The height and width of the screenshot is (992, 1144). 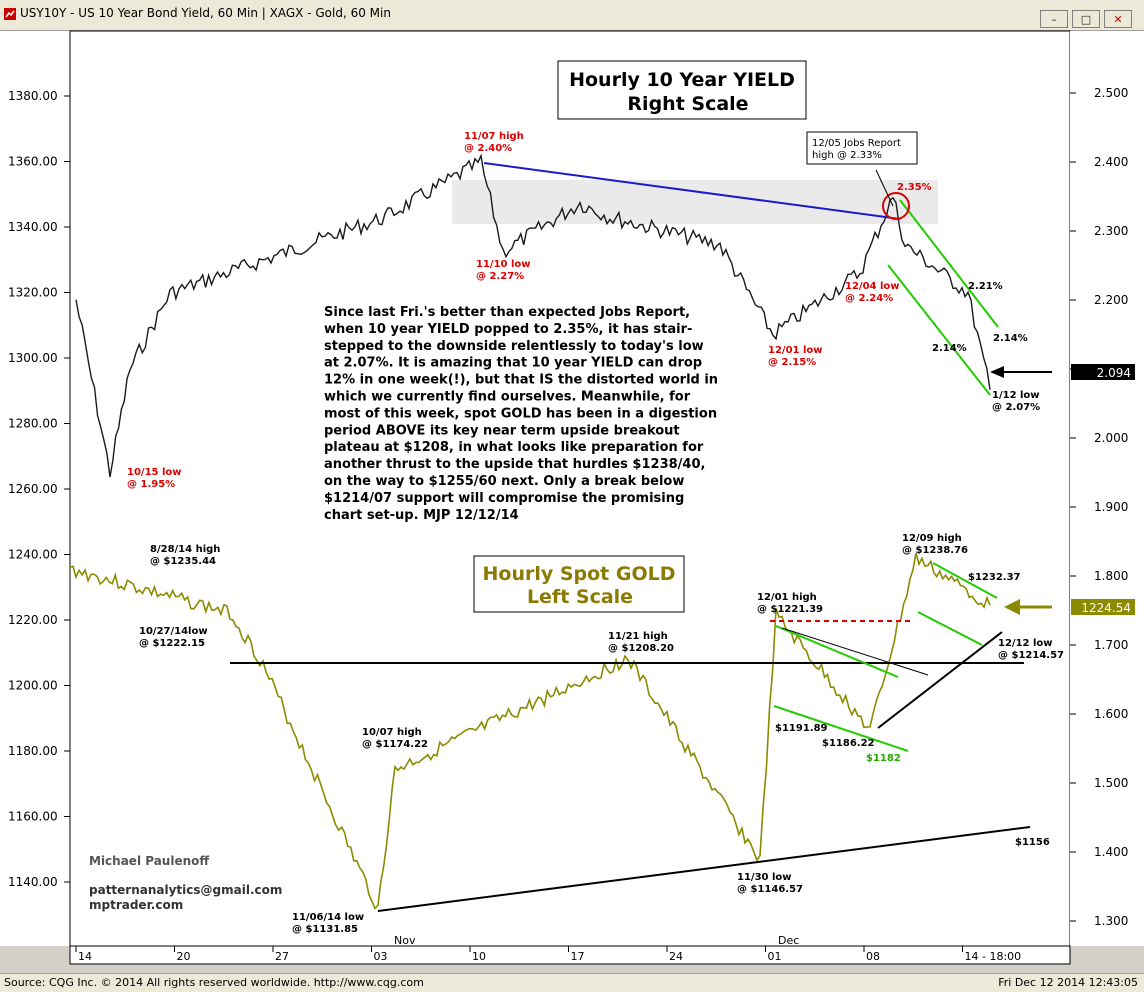 I want to click on close-button: ✕, so click(x=1118, y=19).